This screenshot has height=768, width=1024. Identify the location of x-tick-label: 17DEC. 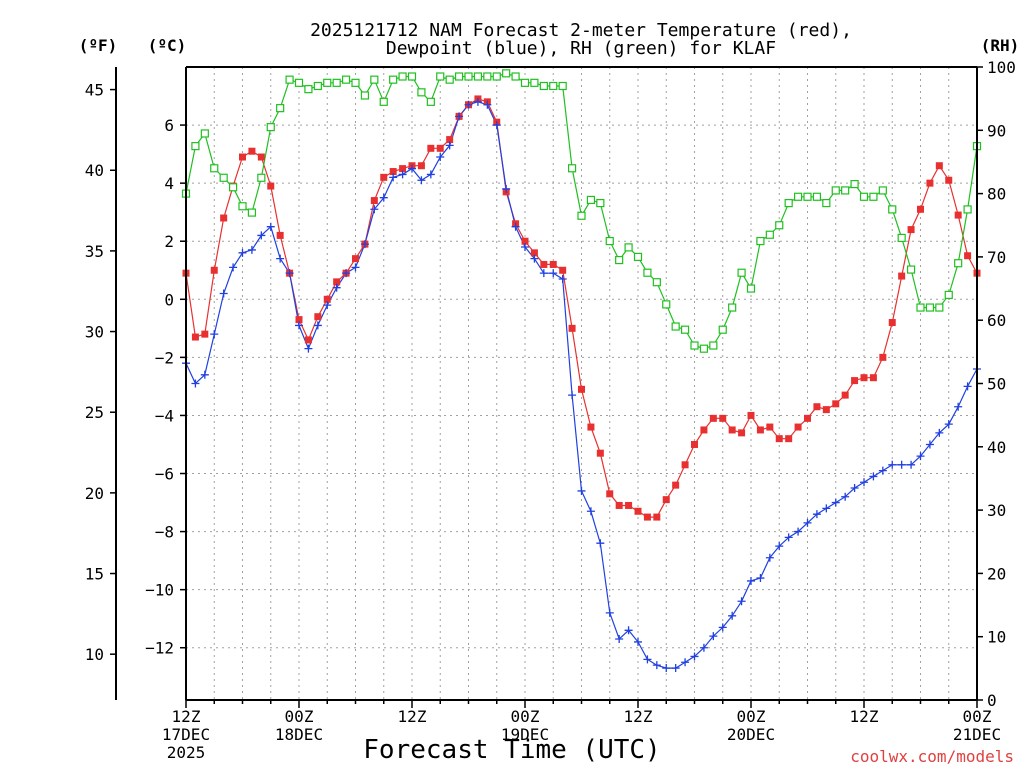
(186, 734).